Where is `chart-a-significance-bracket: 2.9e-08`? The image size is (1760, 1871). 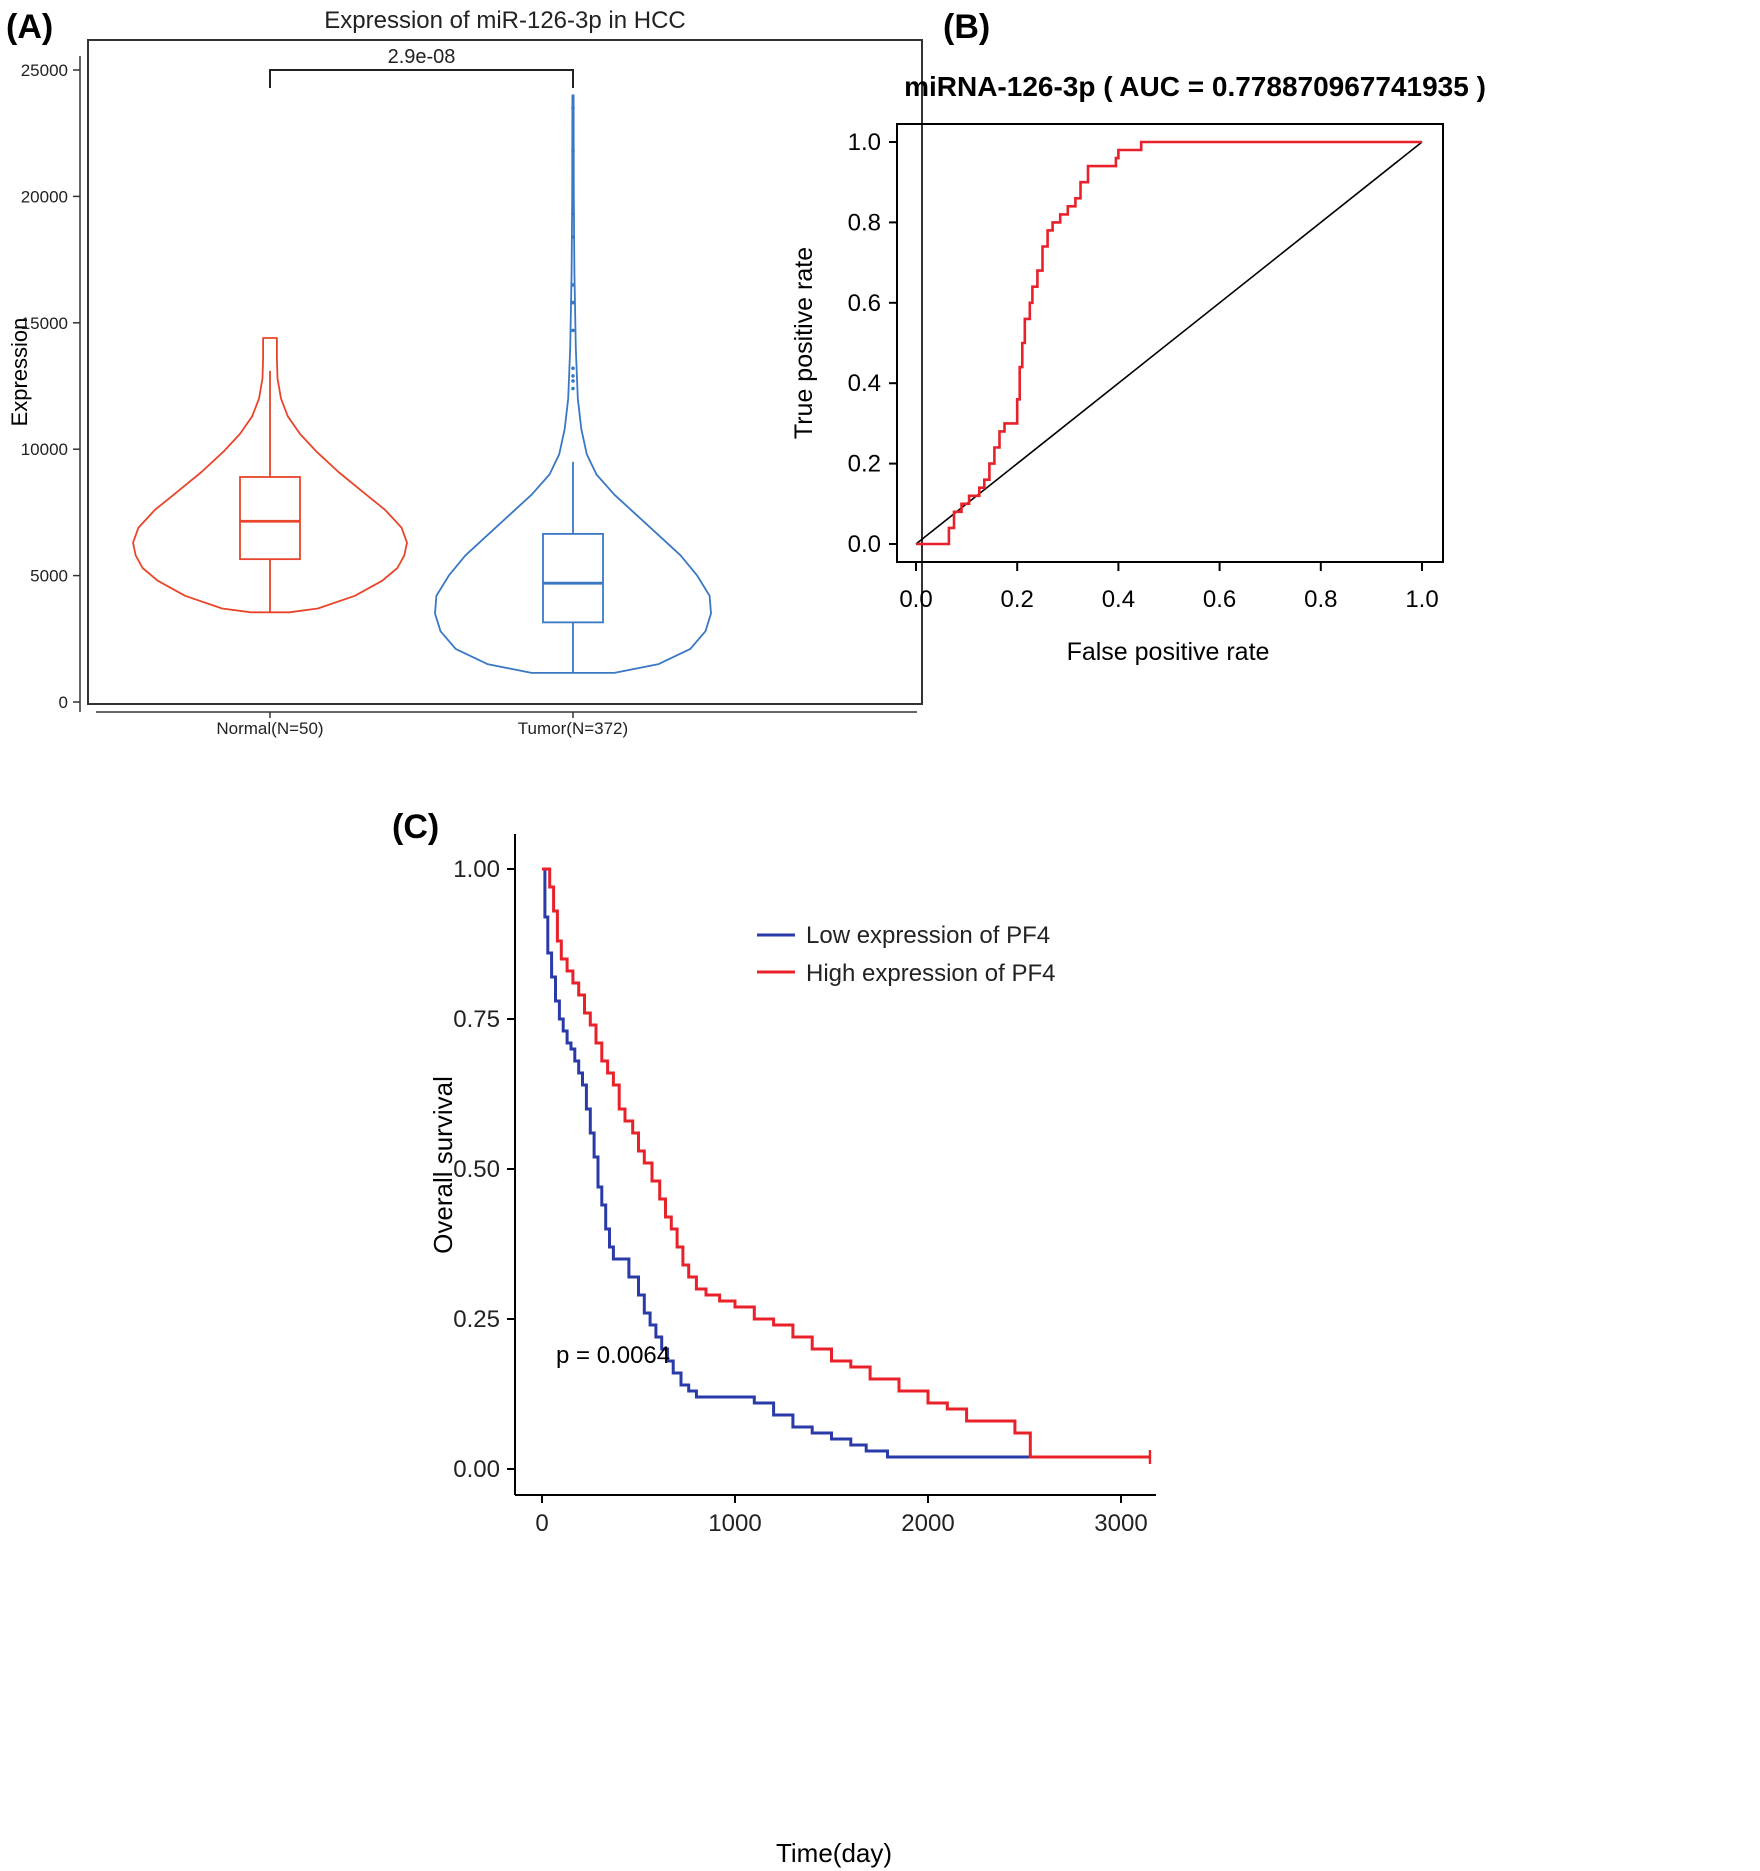 chart-a-significance-bracket: 2.9e-08 is located at coordinates (421, 67).